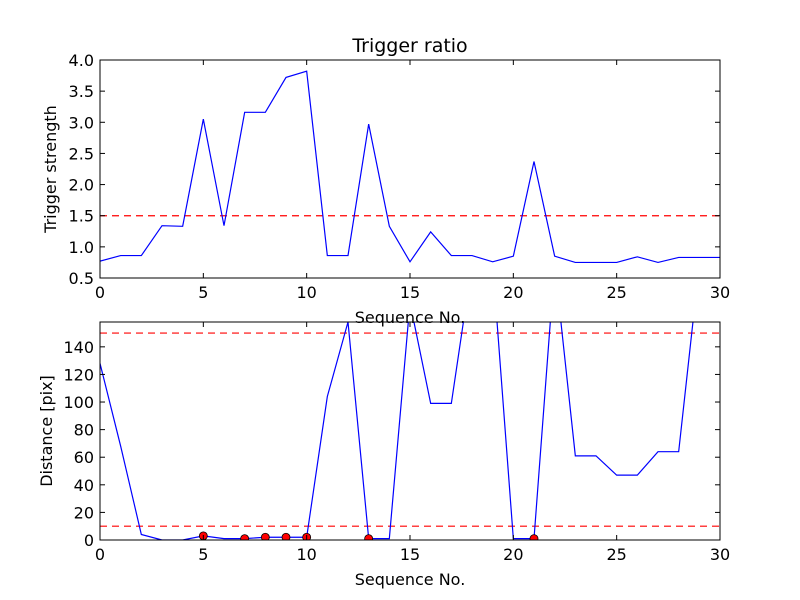 Image resolution: width=800 pixels, height=600 pixels. What do you see at coordinates (81, 247) in the screenshot?
I see `trigger-ratio-ytick-label: 1.0` at bounding box center [81, 247].